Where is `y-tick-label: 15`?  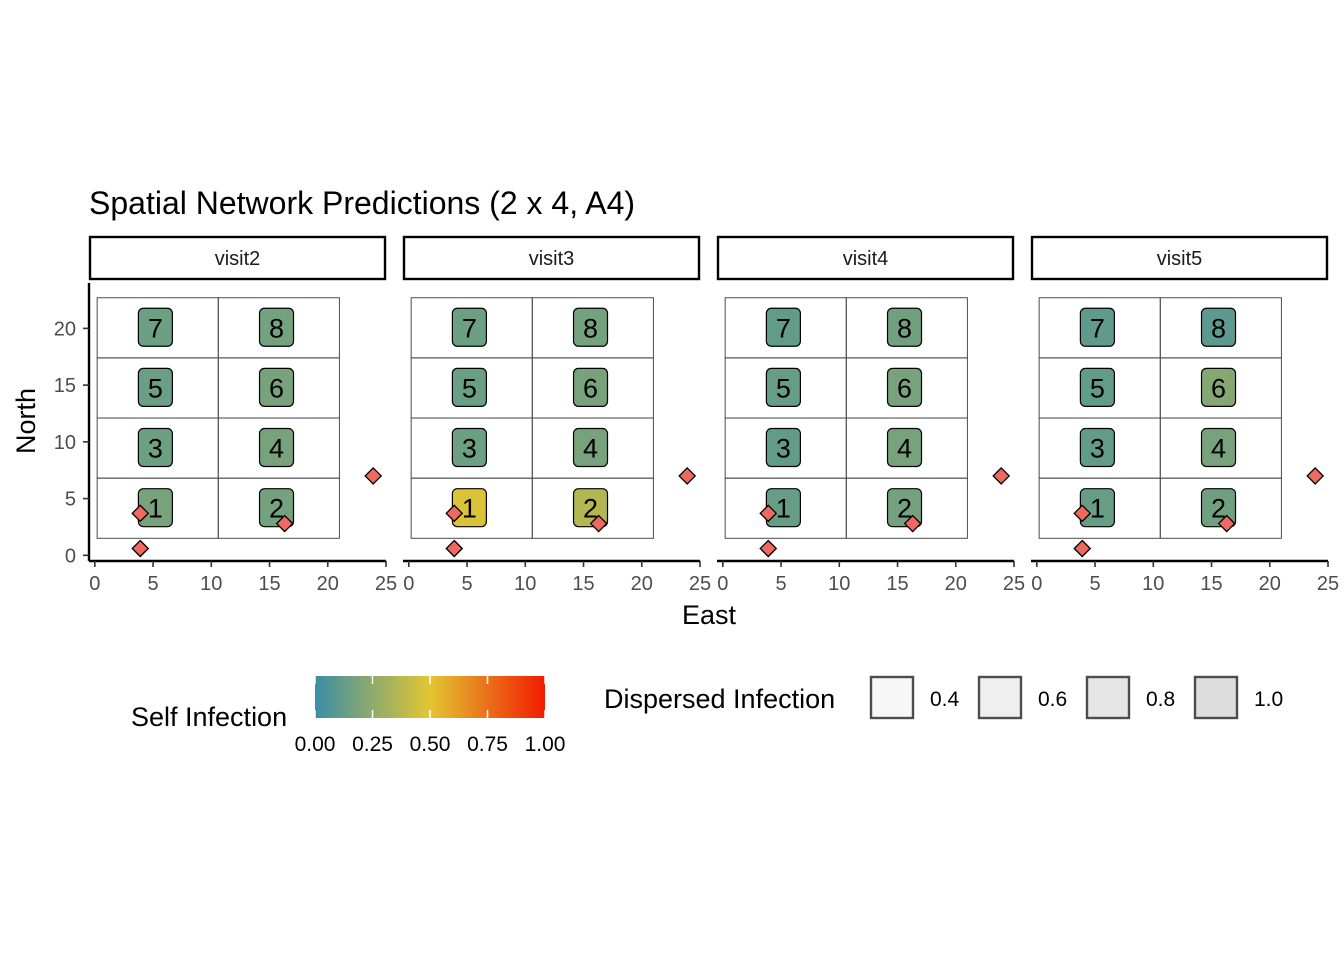 y-tick-label: 15 is located at coordinates (65, 386).